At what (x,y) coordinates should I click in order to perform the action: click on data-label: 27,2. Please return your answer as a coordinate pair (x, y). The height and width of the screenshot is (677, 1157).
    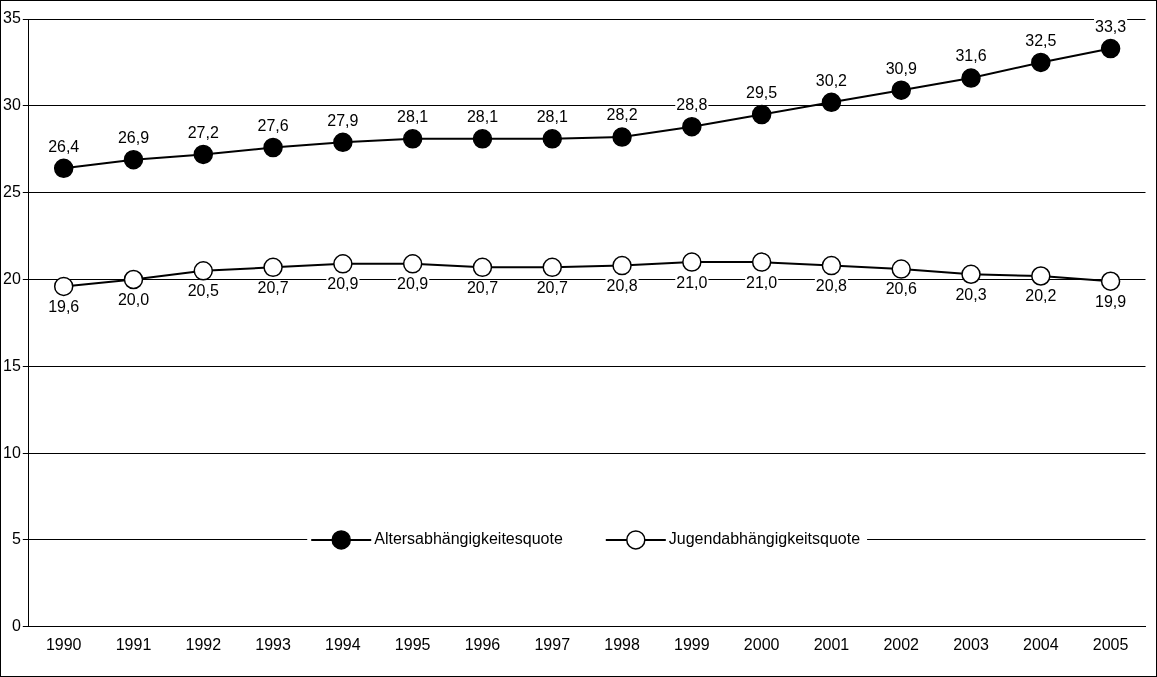
    Looking at the image, I should click on (203, 132).